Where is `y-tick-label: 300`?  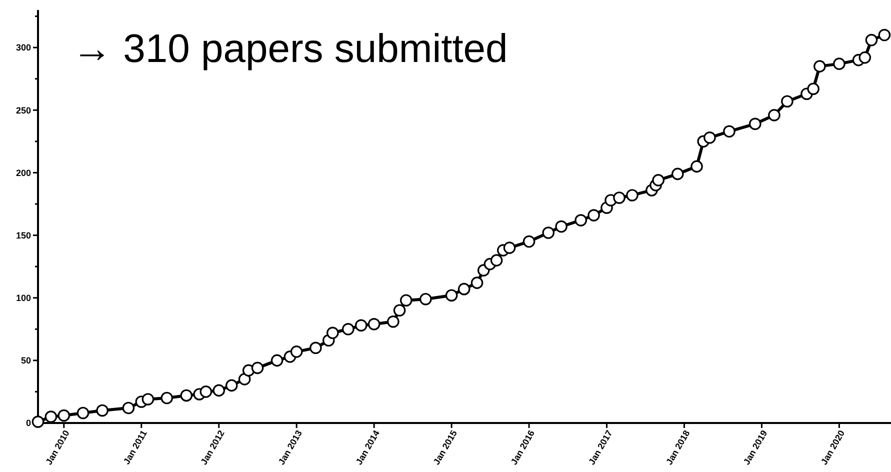 y-tick-label: 300 is located at coordinates (23, 47).